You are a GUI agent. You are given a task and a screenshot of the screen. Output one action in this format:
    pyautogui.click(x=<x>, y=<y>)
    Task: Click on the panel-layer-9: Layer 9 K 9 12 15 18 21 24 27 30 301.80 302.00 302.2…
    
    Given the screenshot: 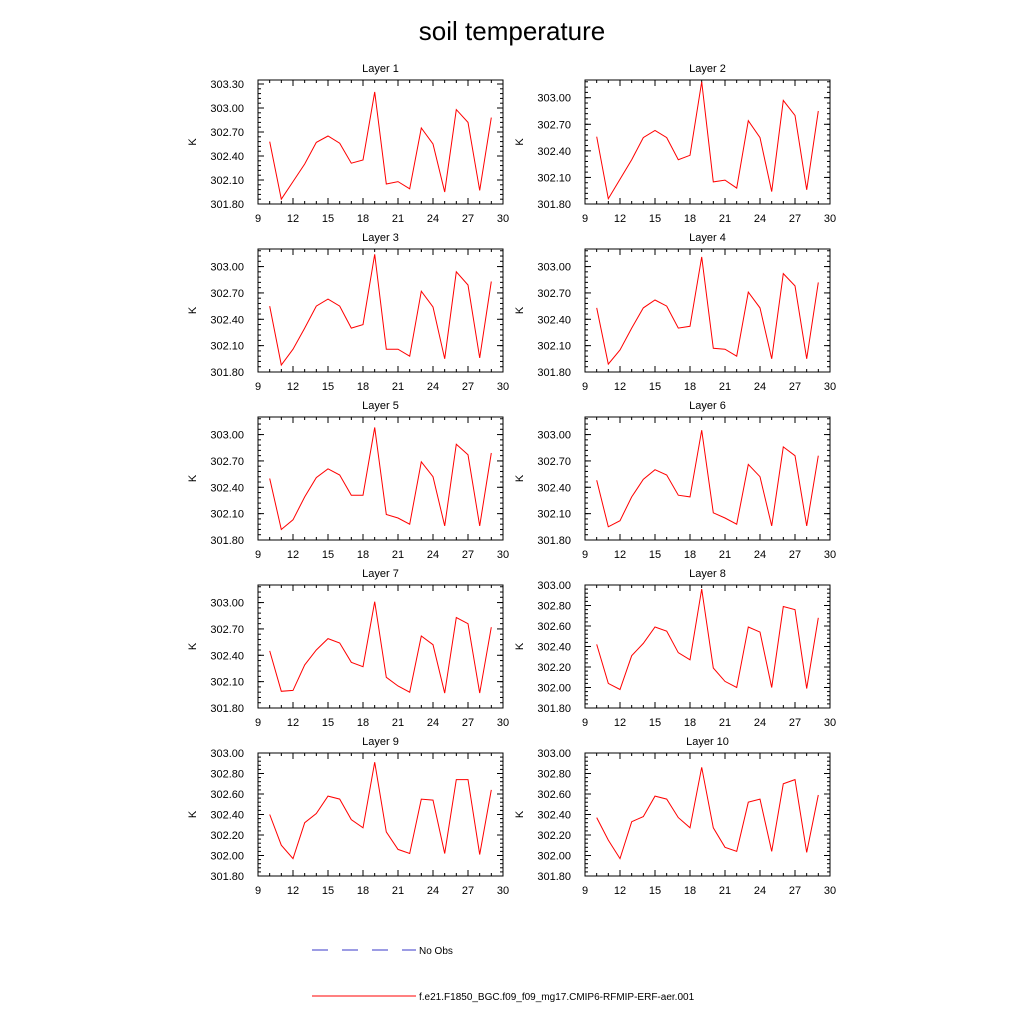 What is the action you would take?
    pyautogui.click(x=348, y=816)
    